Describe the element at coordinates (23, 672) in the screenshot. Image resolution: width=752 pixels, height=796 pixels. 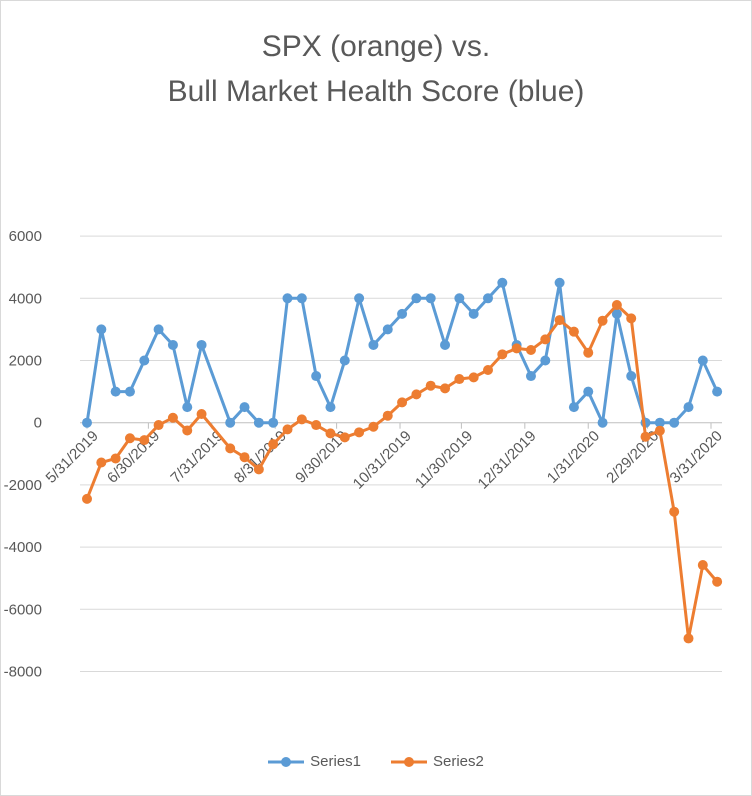
I see `y-tick-label: -8000` at that location.